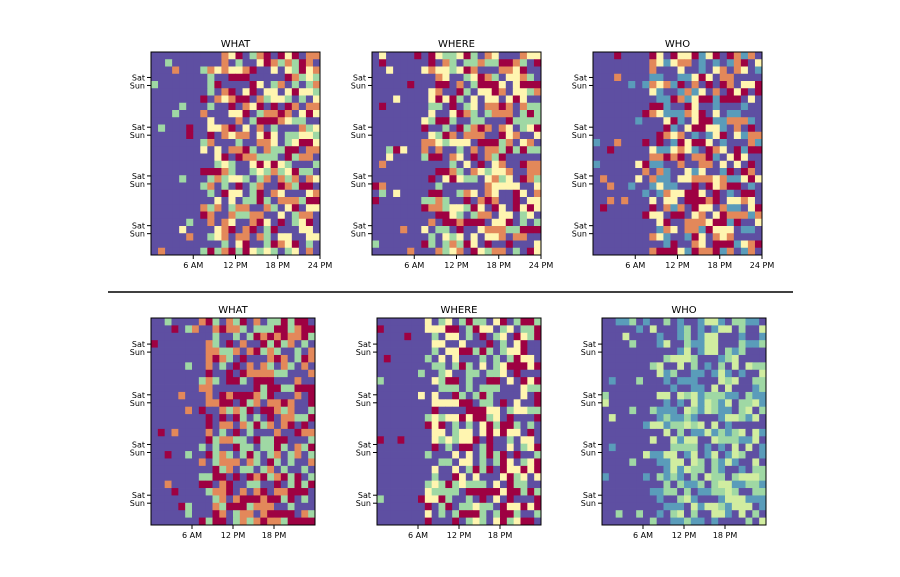  I want to click on y-tick-label: Sun, so click(588, 403).